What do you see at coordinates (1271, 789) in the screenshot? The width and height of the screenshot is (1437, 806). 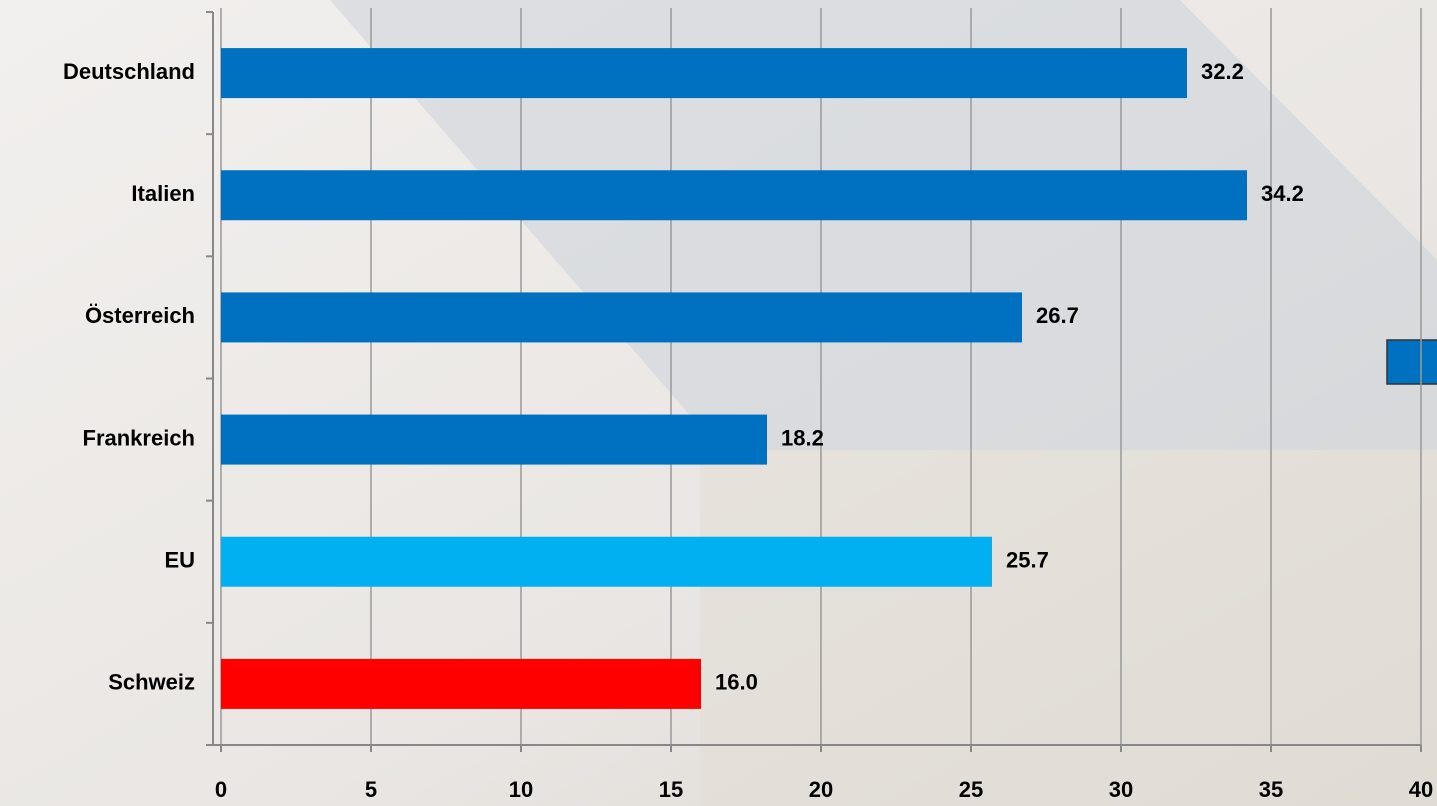 I see `x-tick-label: 35` at bounding box center [1271, 789].